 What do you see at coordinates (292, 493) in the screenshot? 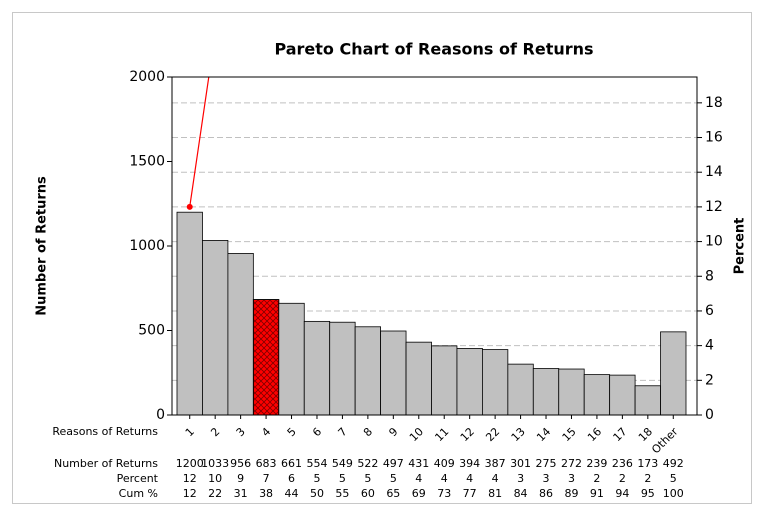
I see `table-cum: 44` at bounding box center [292, 493].